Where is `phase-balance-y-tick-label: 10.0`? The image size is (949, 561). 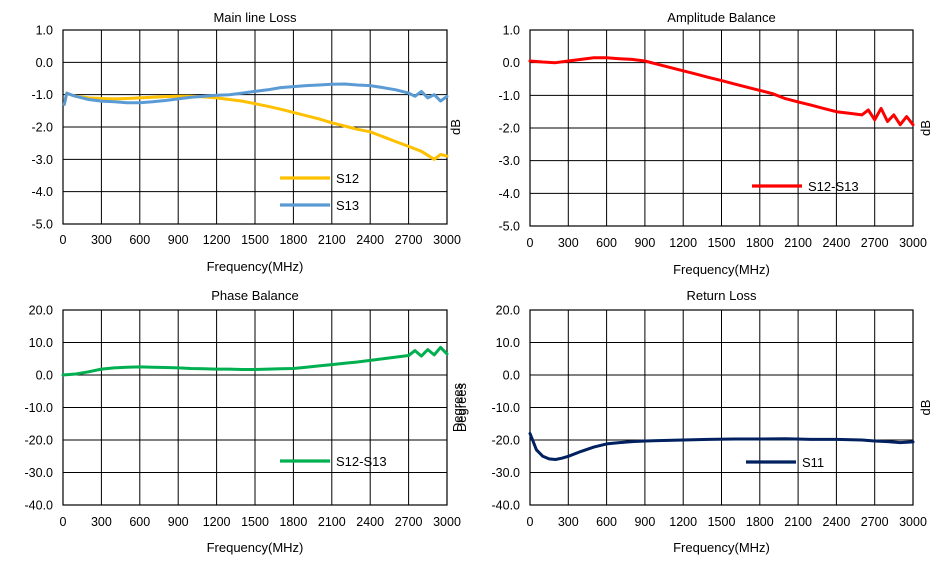
phase-balance-y-tick-label: 10.0 is located at coordinates (41, 343).